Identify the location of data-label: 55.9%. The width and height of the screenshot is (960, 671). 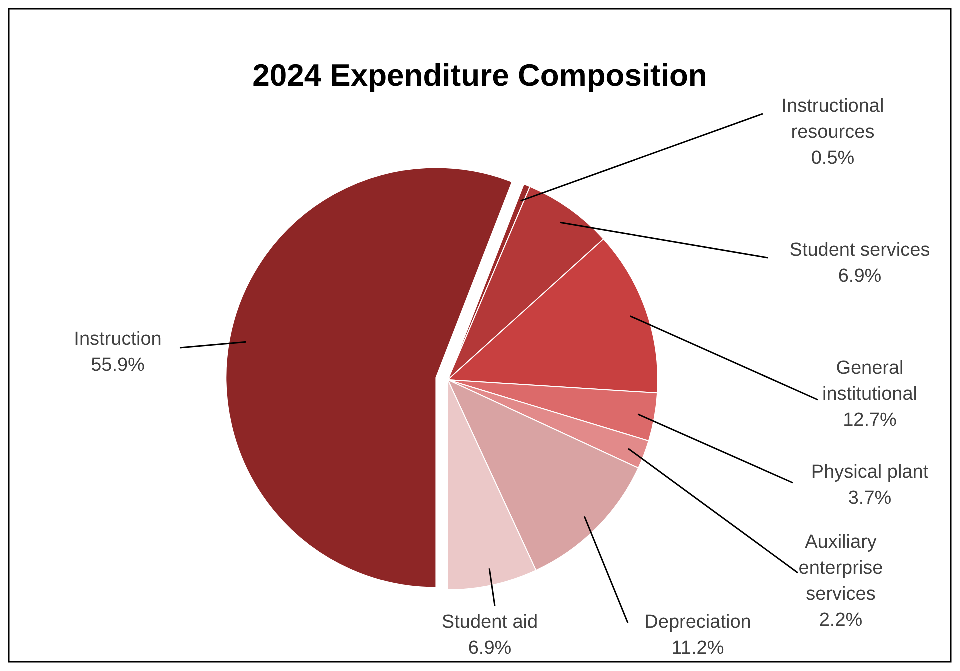
(118, 365).